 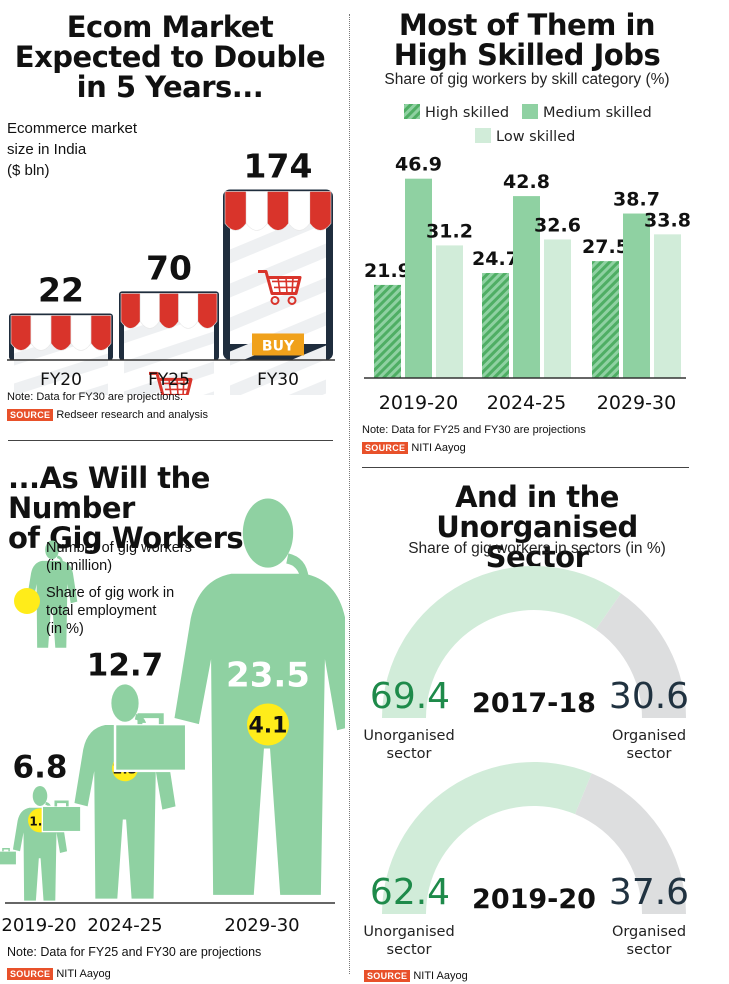 What do you see at coordinates (61, 354) in the screenshot?
I see `ecom-bar-FY20` at bounding box center [61, 354].